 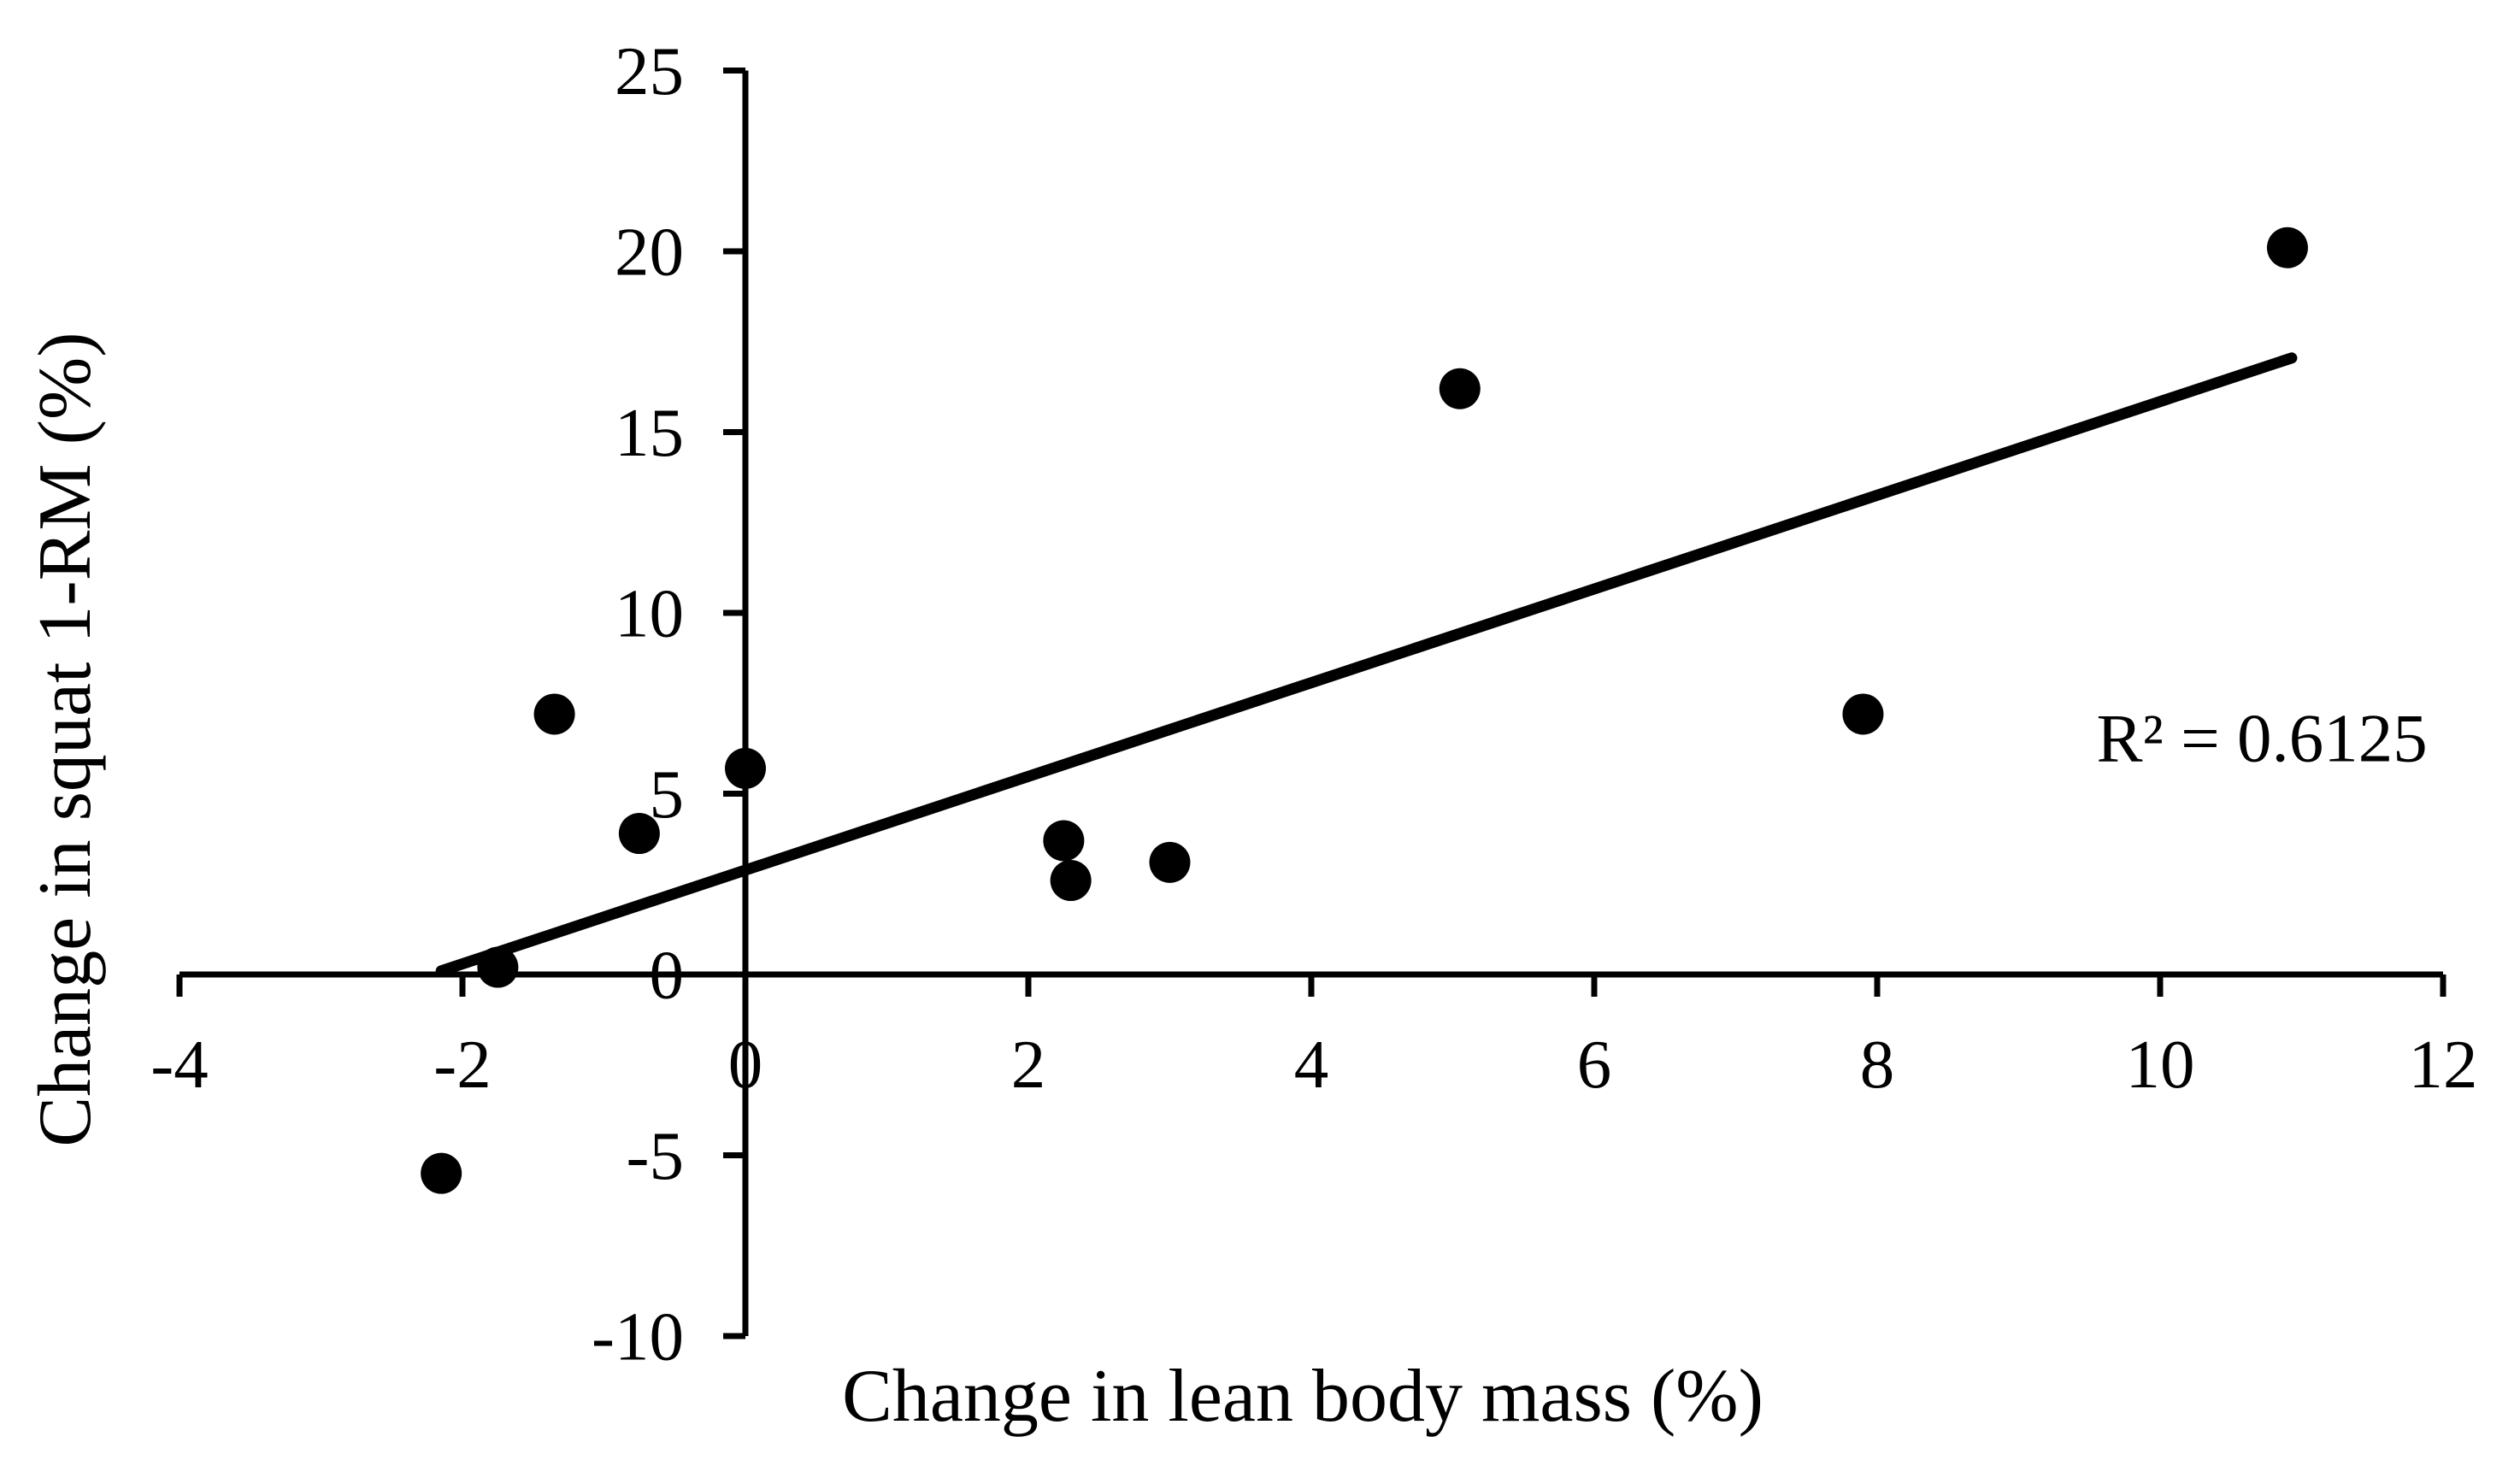 I want to click on x-axis-title: Change in lean body mass (%), so click(x=1302, y=1396).